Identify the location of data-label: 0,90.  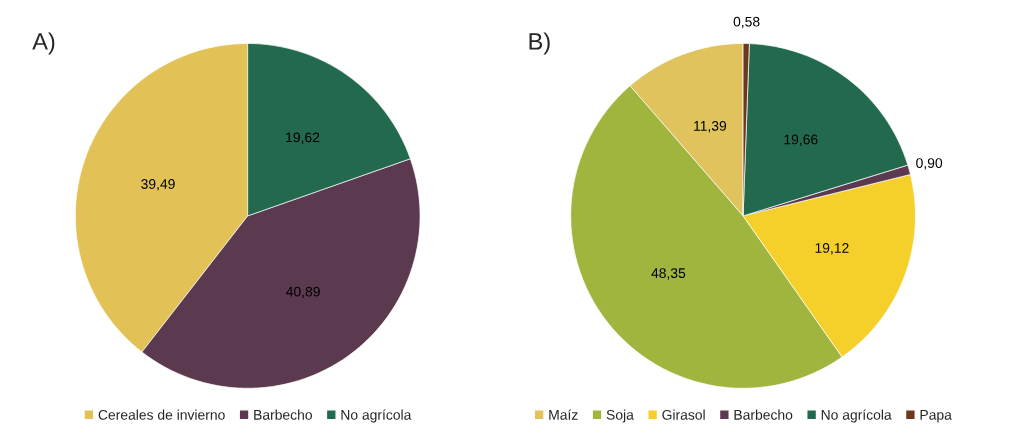
(929, 164).